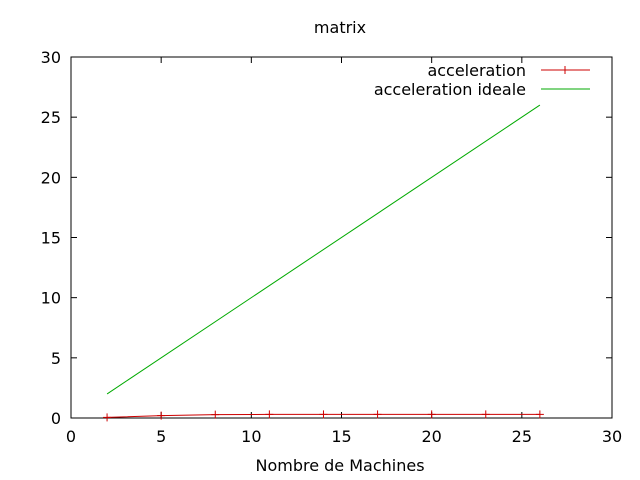  I want to click on y-tick-label: 0, so click(56, 418).